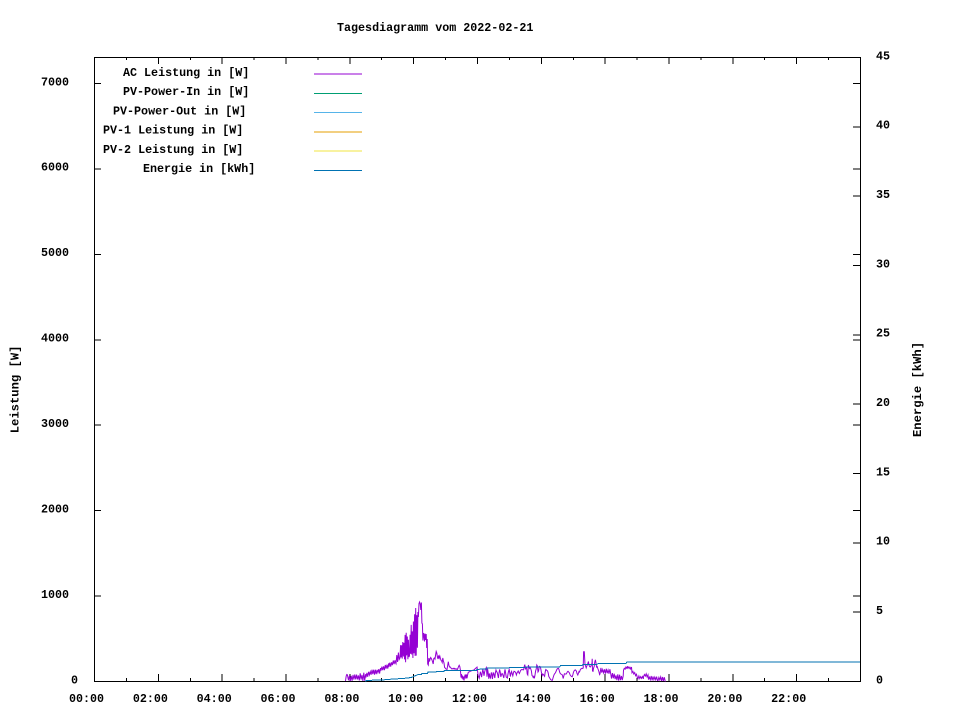  Describe the element at coordinates (879, 611) in the screenshot. I see `svg-text: 5` at that location.